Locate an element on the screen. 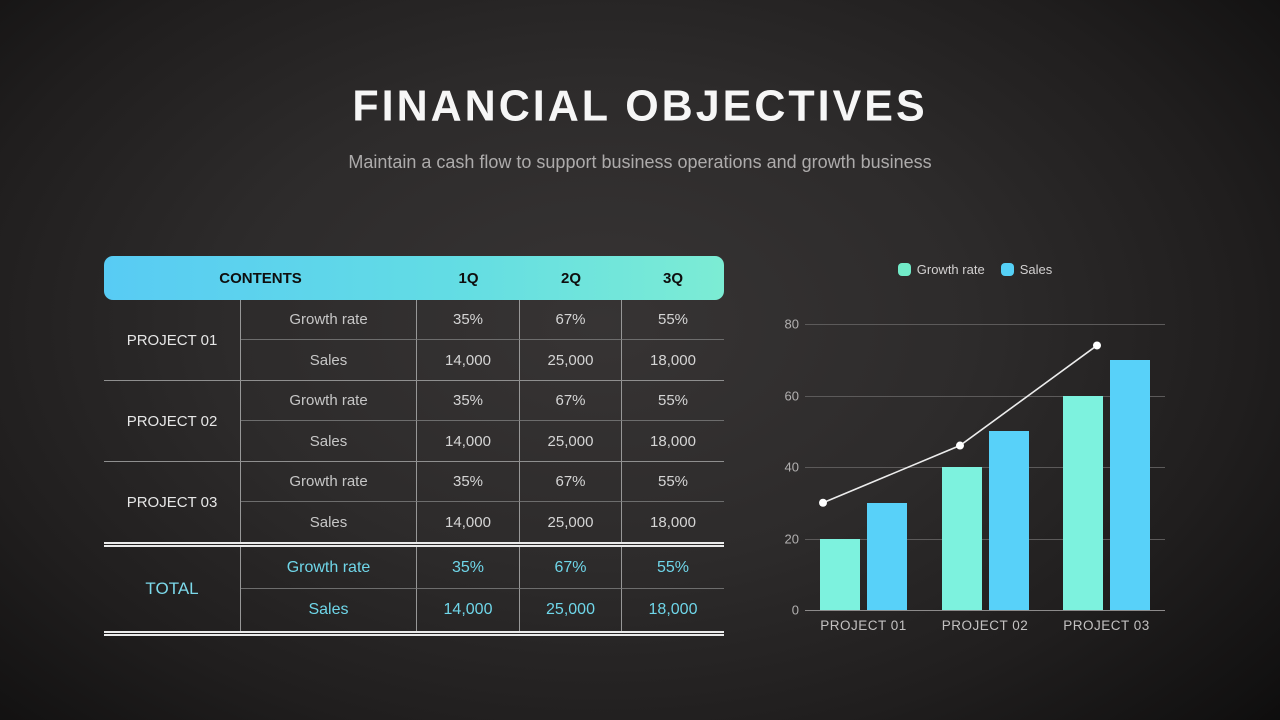  gridline-y80 is located at coordinates (985, 324).